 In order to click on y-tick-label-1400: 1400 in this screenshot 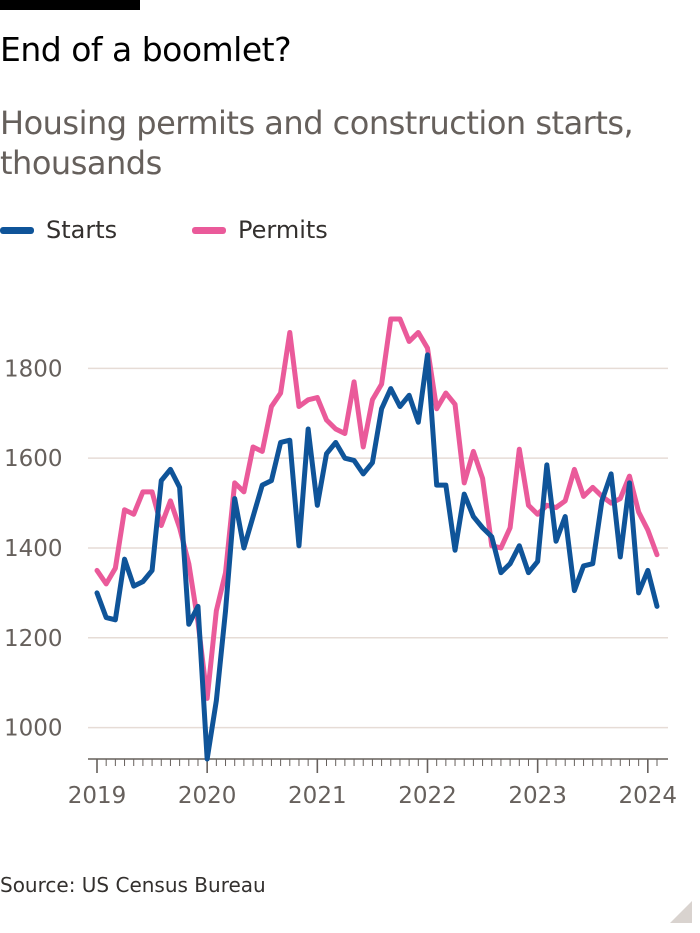, I will do `click(33, 549)`.